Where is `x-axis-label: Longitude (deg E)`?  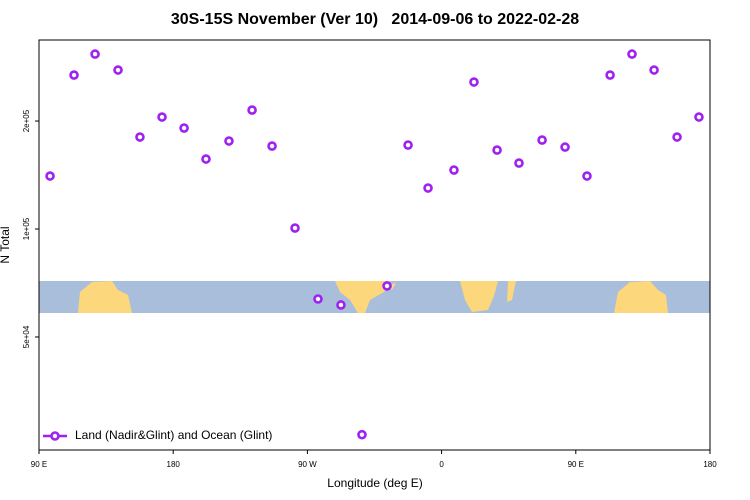
x-axis-label: Longitude (deg E) is located at coordinates (374, 483).